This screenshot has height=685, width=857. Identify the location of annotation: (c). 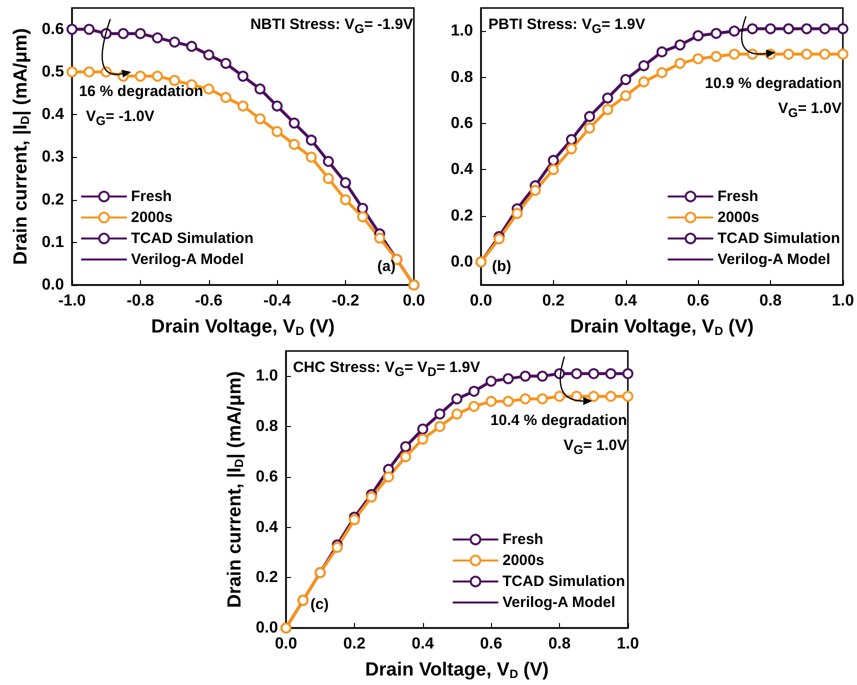
(319, 605).